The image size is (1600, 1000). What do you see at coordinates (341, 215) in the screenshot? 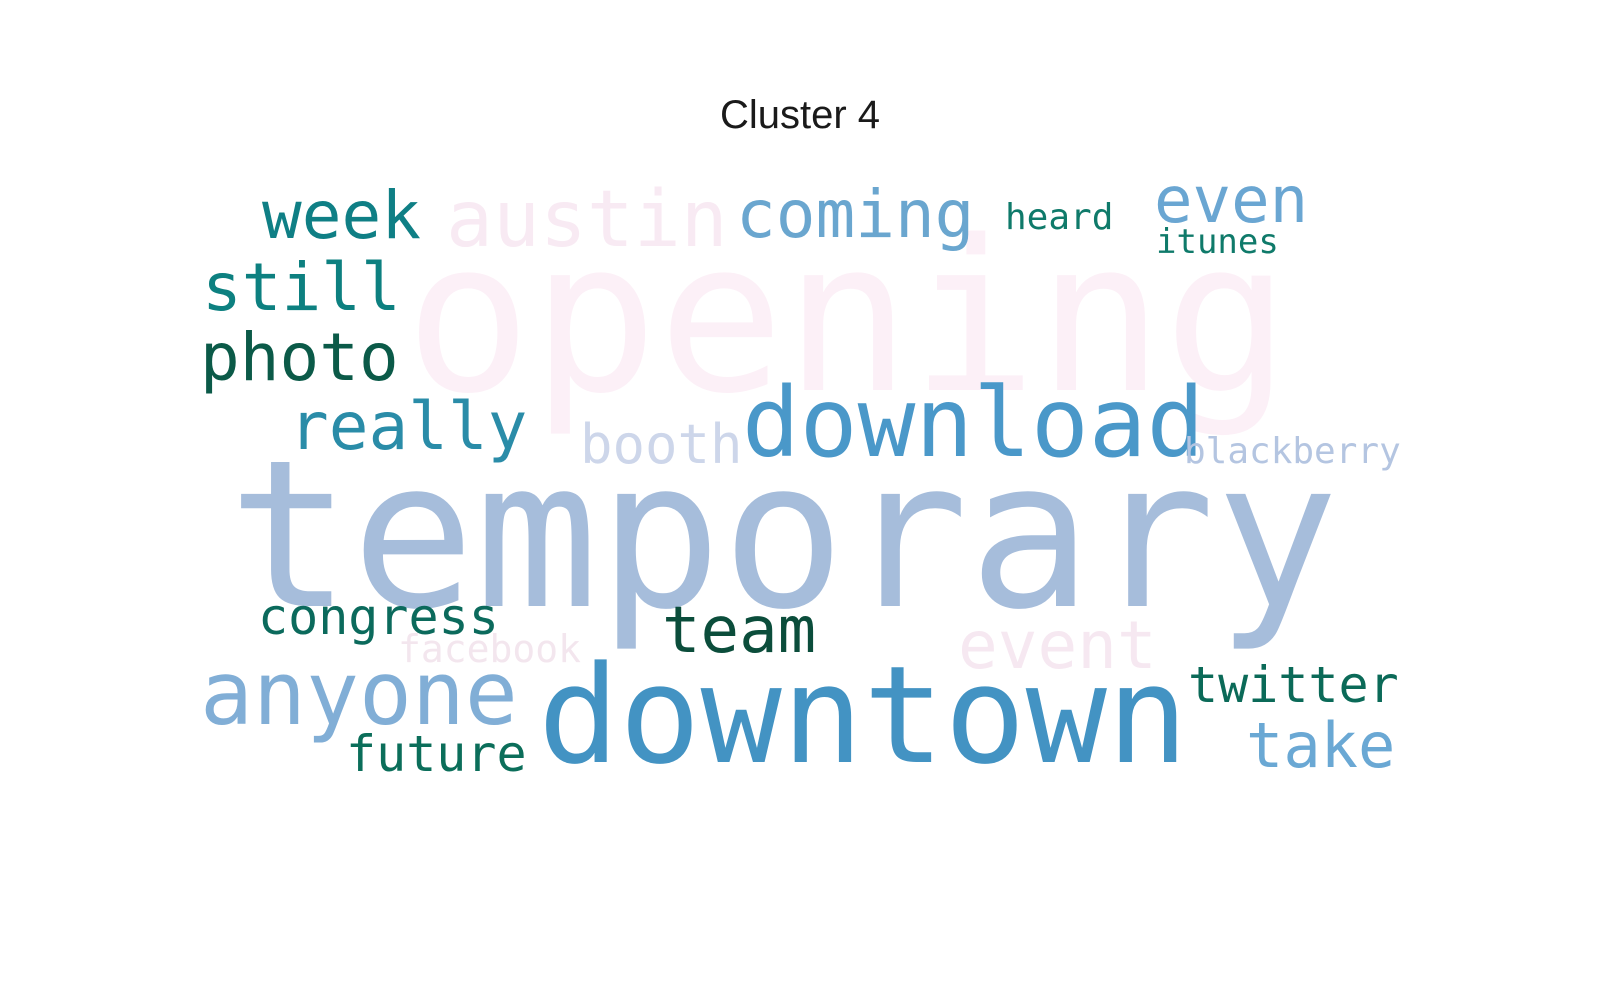
I see `word-week: week` at bounding box center [341, 215].